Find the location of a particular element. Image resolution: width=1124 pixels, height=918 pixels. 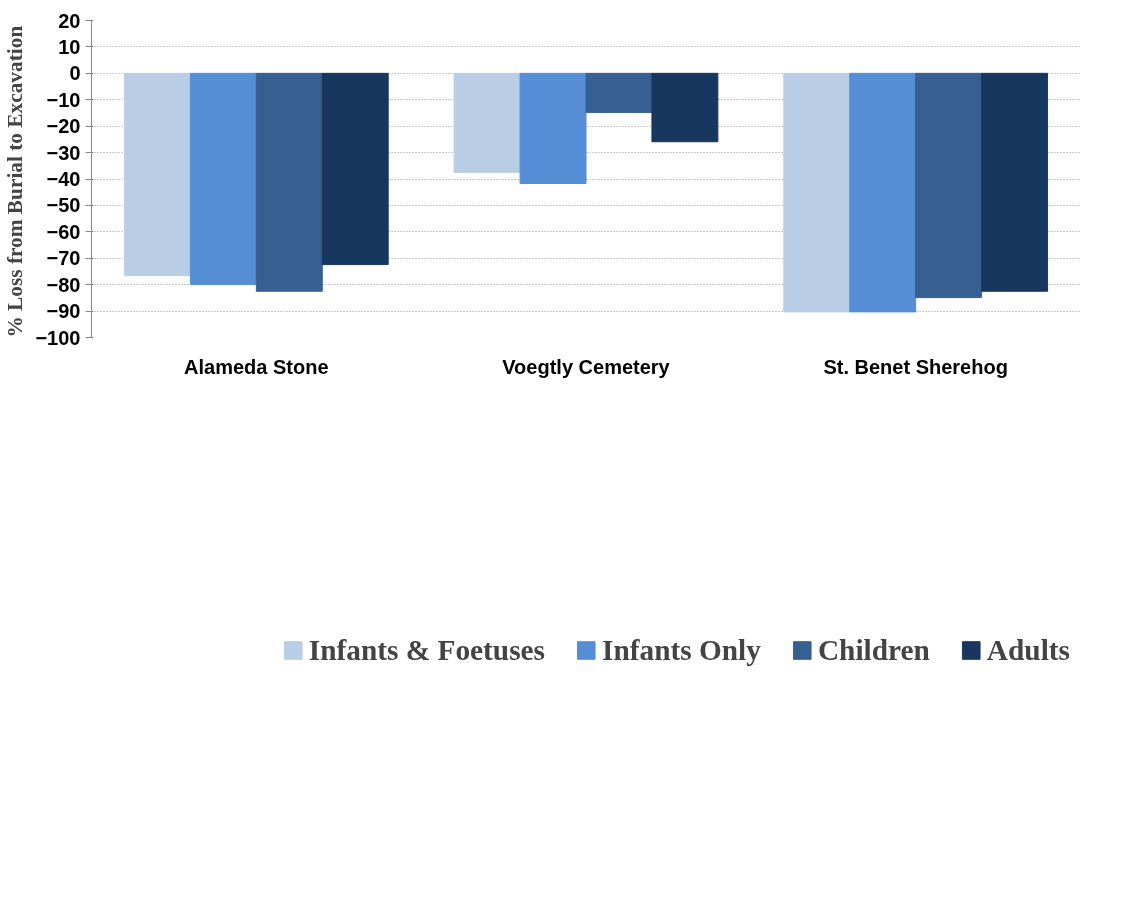

x-tick-label: Alameda Stone is located at coordinates (256, 366).